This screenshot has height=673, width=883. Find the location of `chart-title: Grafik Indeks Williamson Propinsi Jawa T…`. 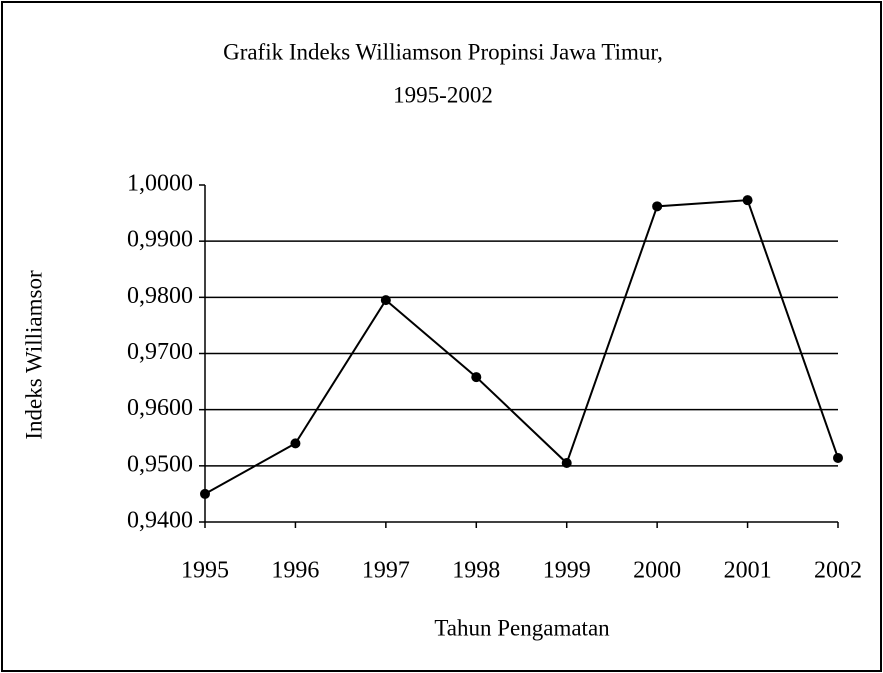

chart-title: Grafik Indeks Williamson Propinsi Jawa T… is located at coordinates (443, 51).